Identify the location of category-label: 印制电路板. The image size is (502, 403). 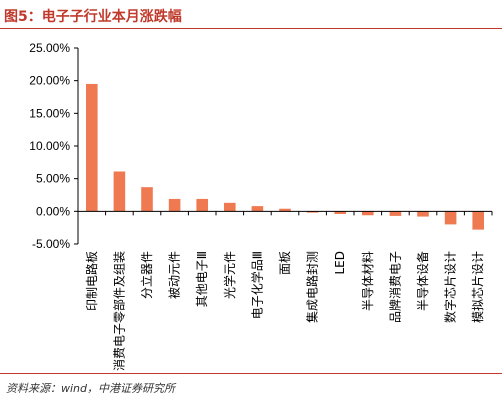
(91, 281).